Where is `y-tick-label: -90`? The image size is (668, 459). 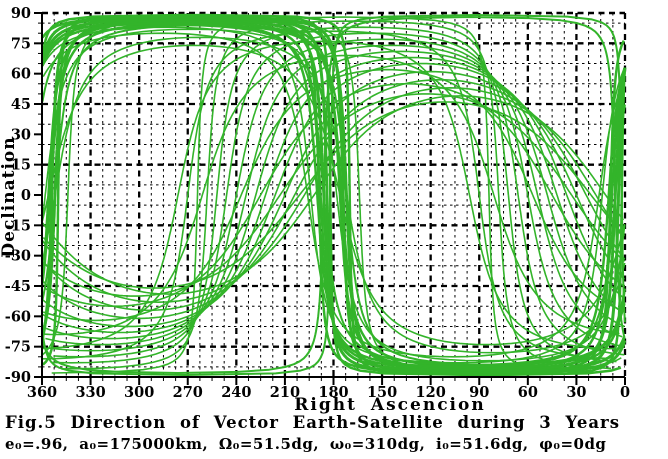 y-tick-label: -90 is located at coordinates (18, 377).